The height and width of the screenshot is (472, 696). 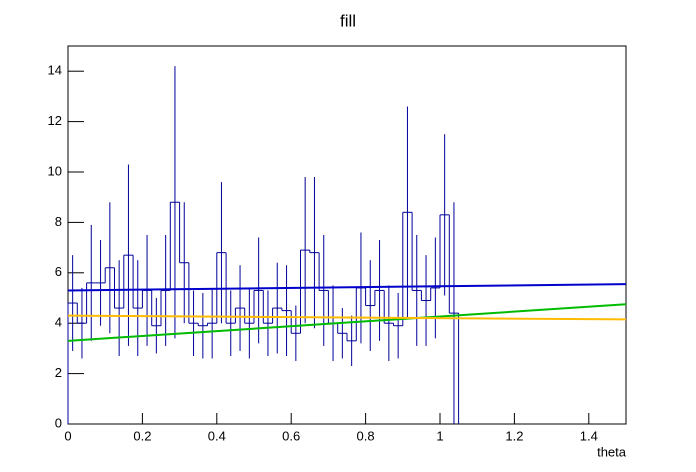 I want to click on x-tick-label: 1.2, so click(x=514, y=435).